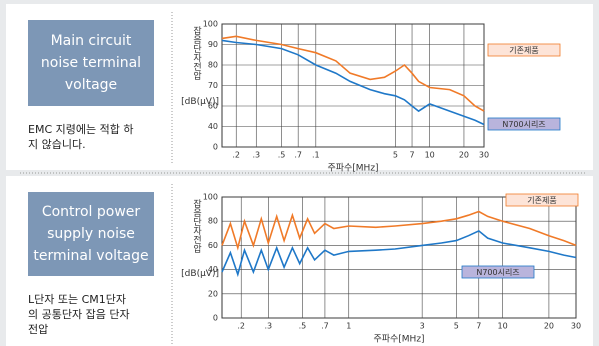 The height and width of the screenshot is (346, 599). I want to click on panel-description: L단자 또는 CM1단자의 공통단자 잡음 단자전압, so click(79, 314).